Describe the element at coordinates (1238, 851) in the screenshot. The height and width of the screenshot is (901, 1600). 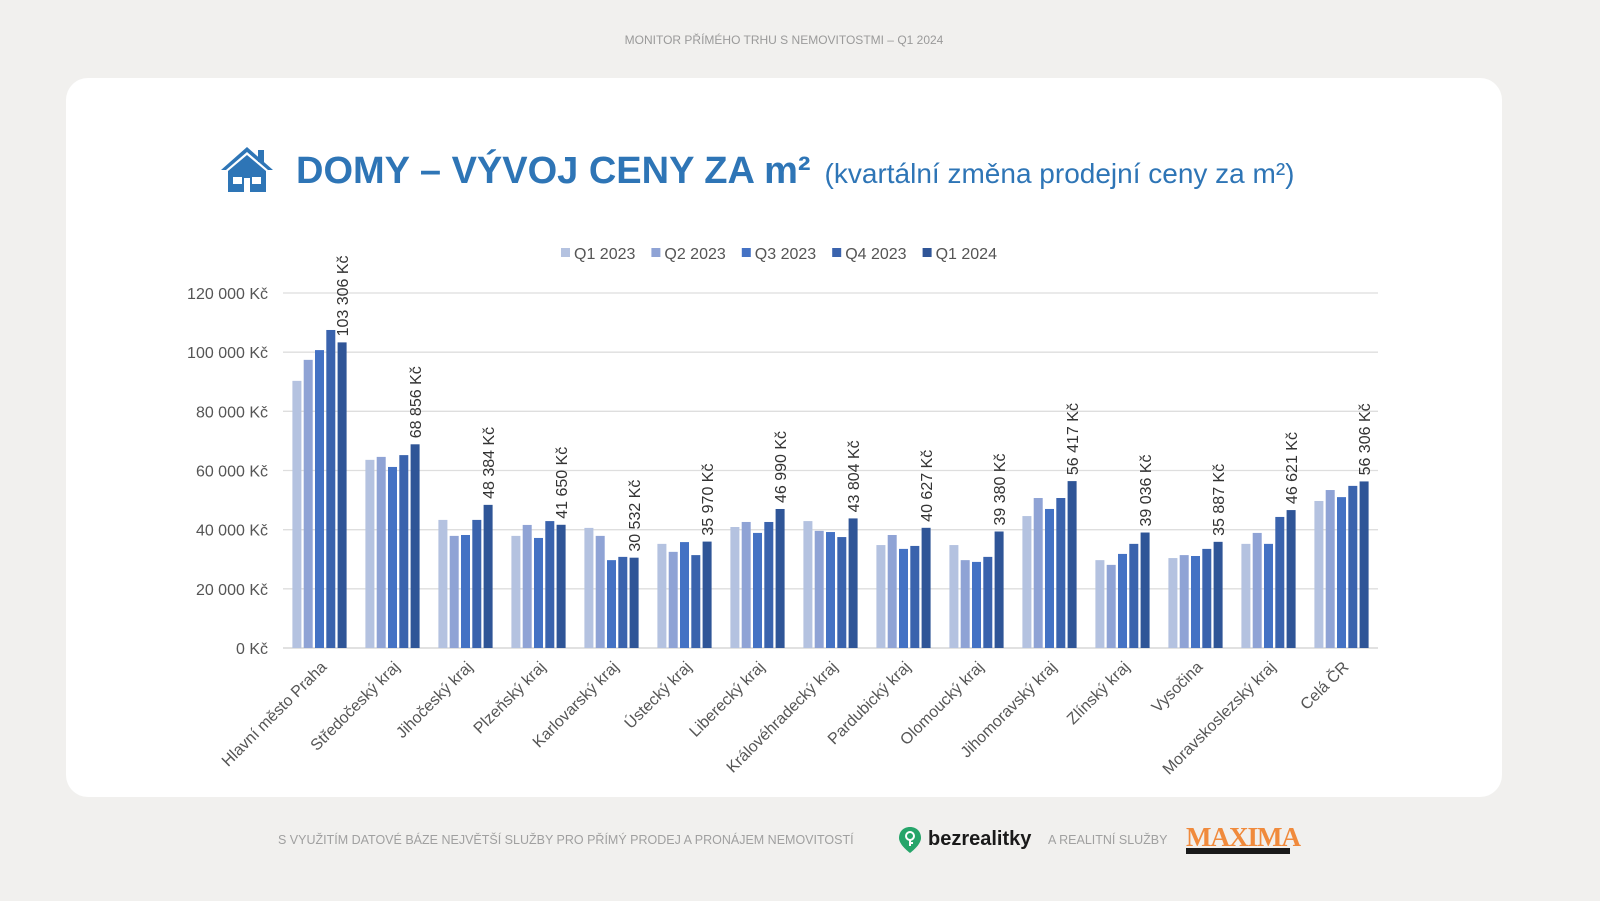
I see `maxima-logo-bar` at that location.